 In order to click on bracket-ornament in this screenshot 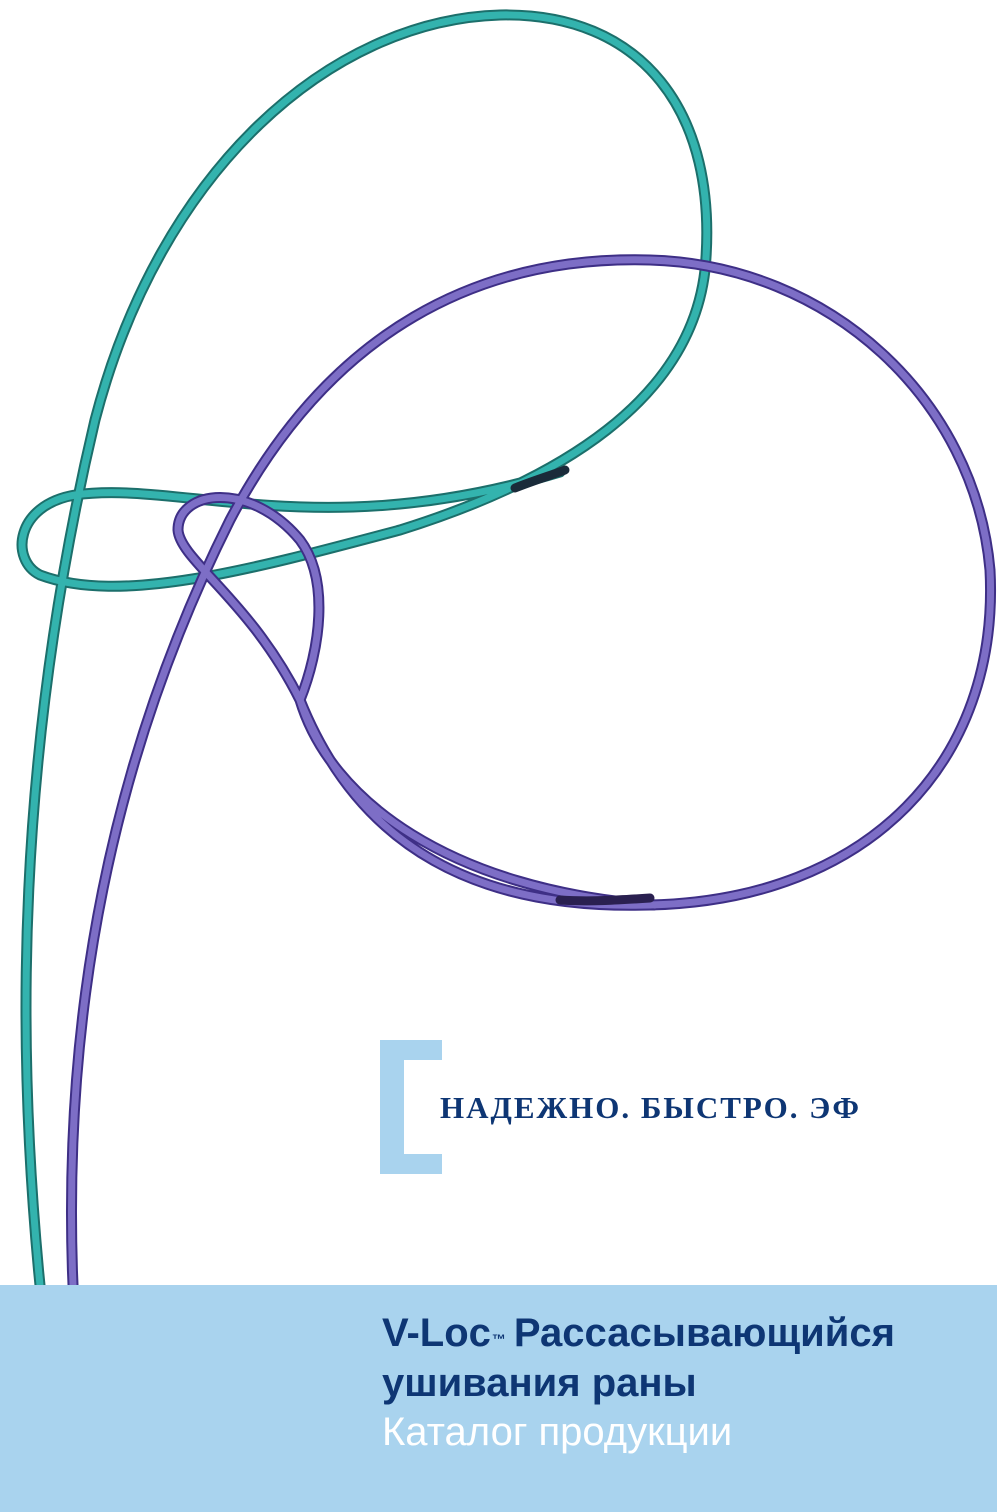, I will do `click(411, 1107)`.